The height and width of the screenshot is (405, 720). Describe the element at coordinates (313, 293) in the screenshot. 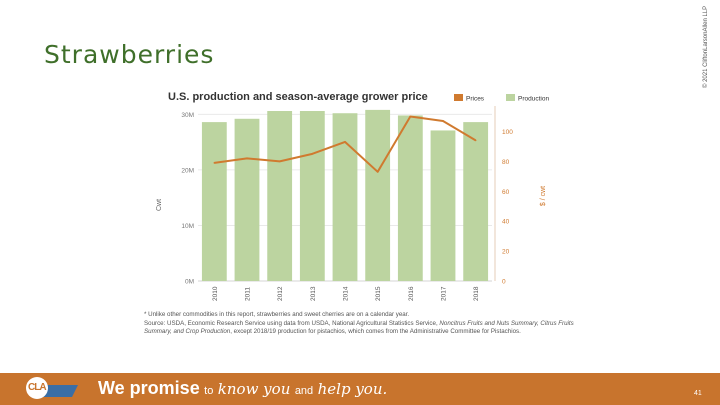

I see `x-tick-label: 2013` at that location.